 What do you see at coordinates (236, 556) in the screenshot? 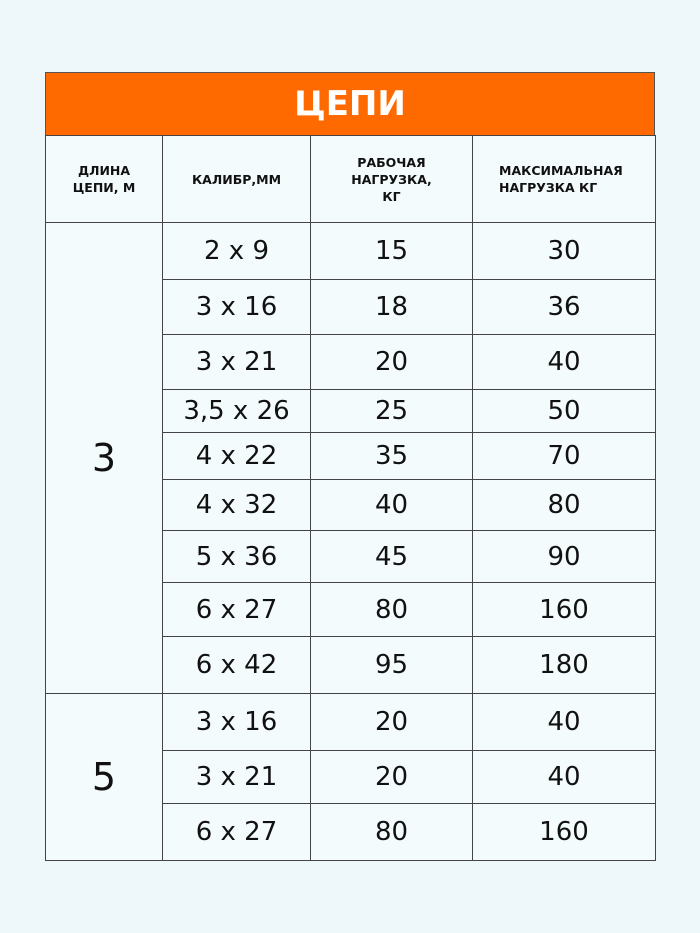
I see `caliber-cell: 5 x 36` at bounding box center [236, 556].